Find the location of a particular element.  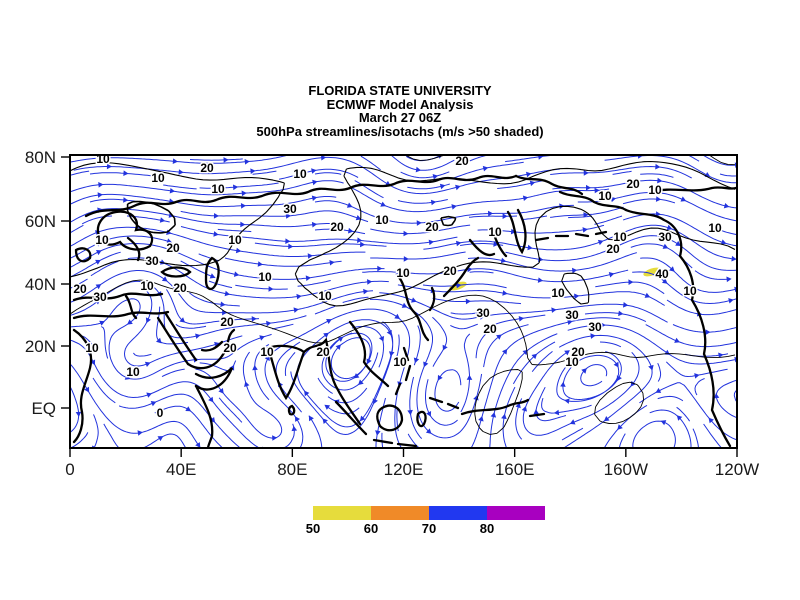

colorbar-tick-label: 60 is located at coordinates (371, 528).